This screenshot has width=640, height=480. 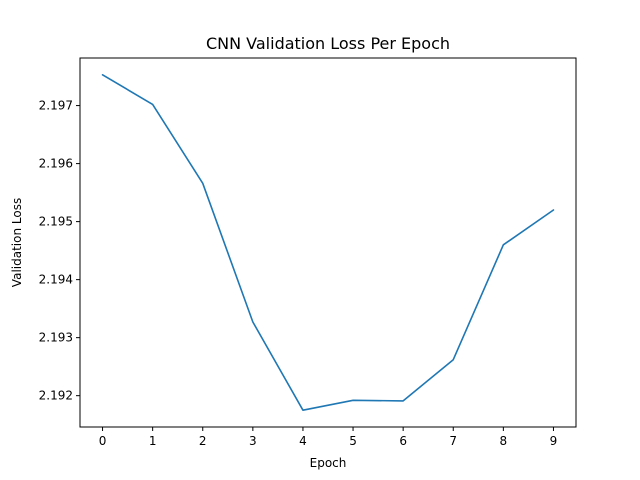 What do you see at coordinates (56, 396) in the screenshot?
I see `y-tick-label: 2.192` at bounding box center [56, 396].